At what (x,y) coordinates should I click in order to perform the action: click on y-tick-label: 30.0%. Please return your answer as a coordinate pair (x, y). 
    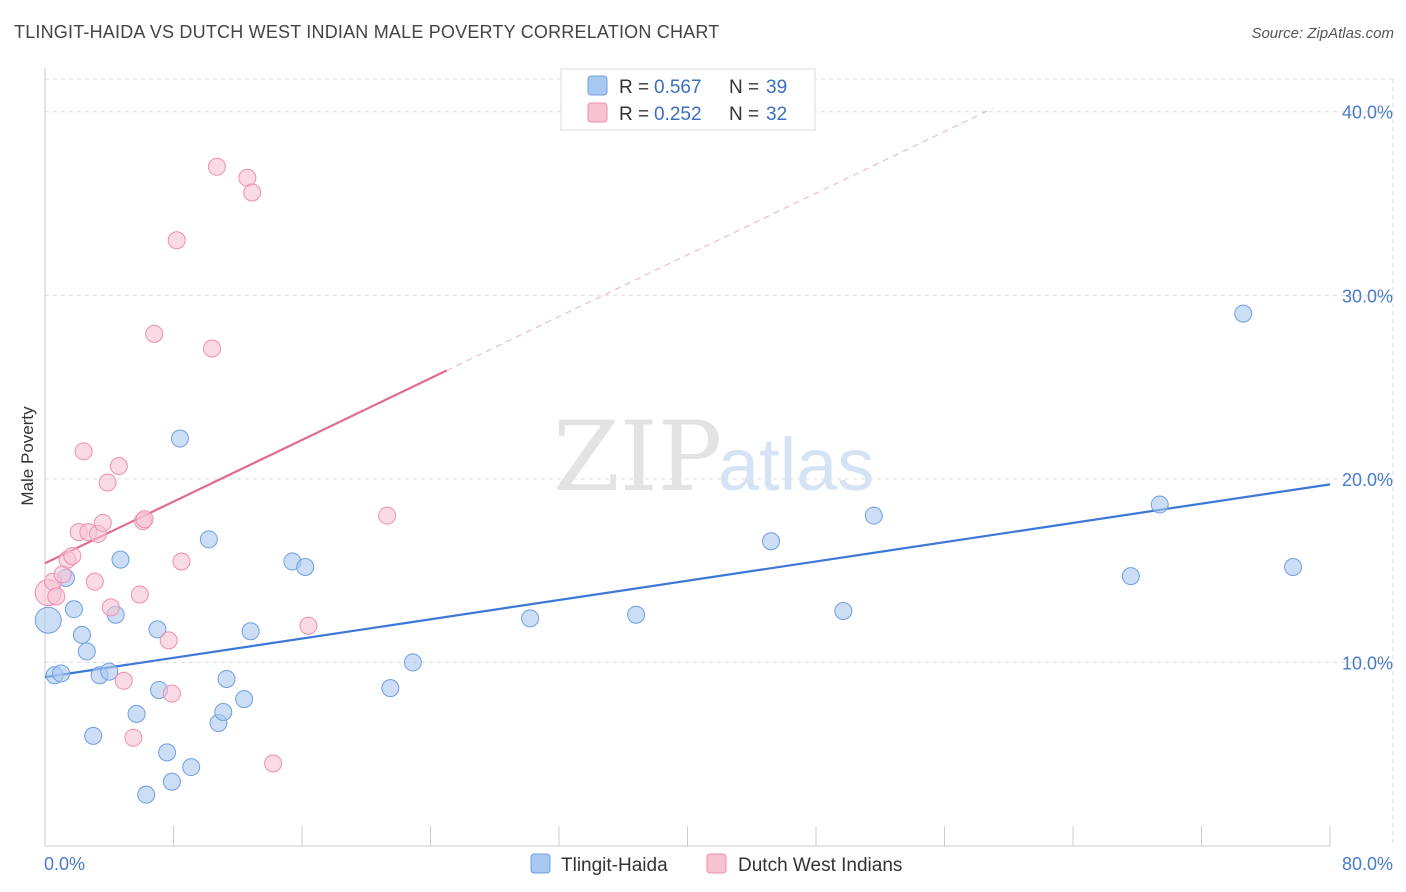
    Looking at the image, I should click on (1367, 296).